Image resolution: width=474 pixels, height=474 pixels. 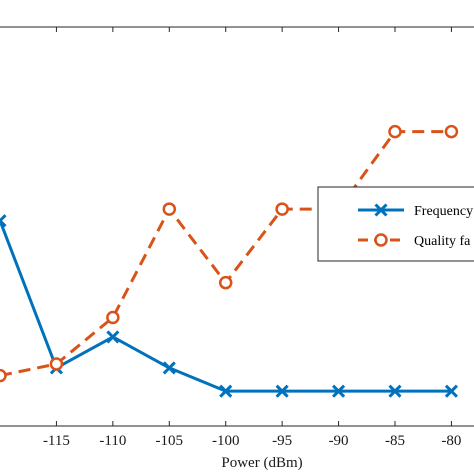 I want to click on x-tick-label: -110, so click(x=112, y=441).